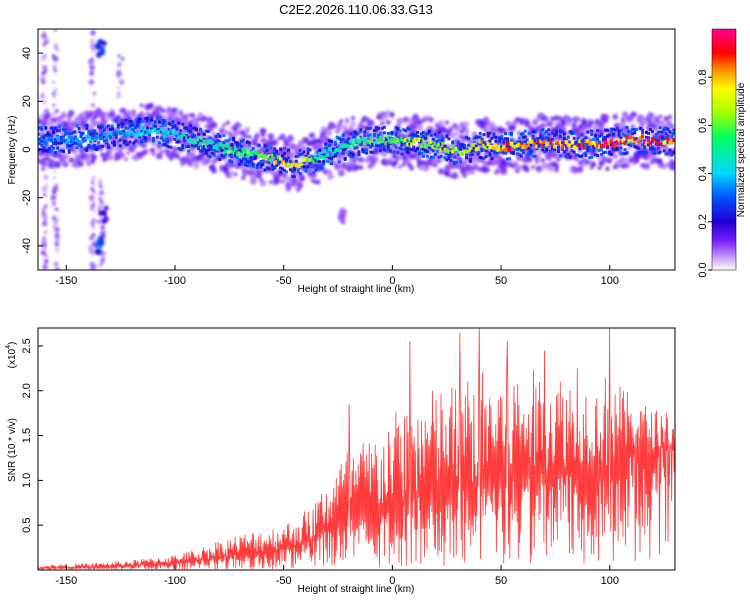 The image size is (750, 600). What do you see at coordinates (27, 390) in the screenshot?
I see `snr-y-tick-label: 2.0` at bounding box center [27, 390].